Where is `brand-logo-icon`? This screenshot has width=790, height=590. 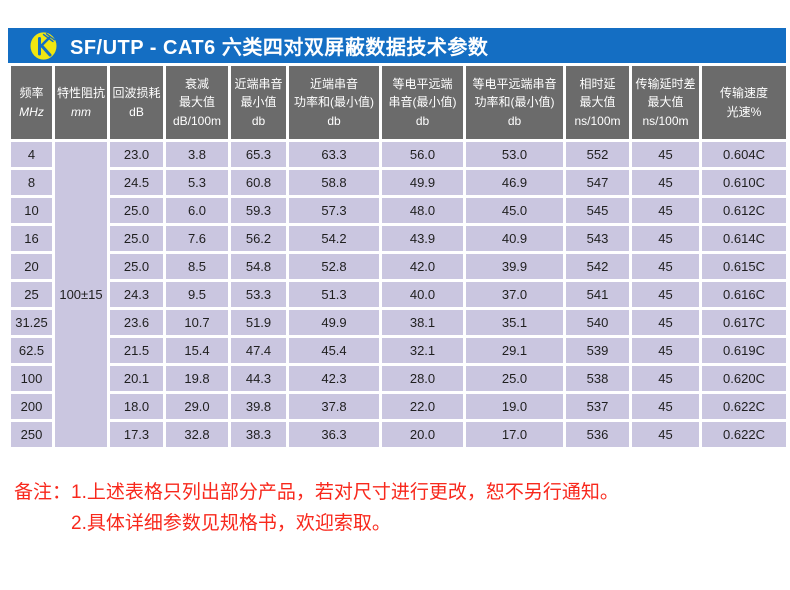 brand-logo-icon is located at coordinates (43, 45).